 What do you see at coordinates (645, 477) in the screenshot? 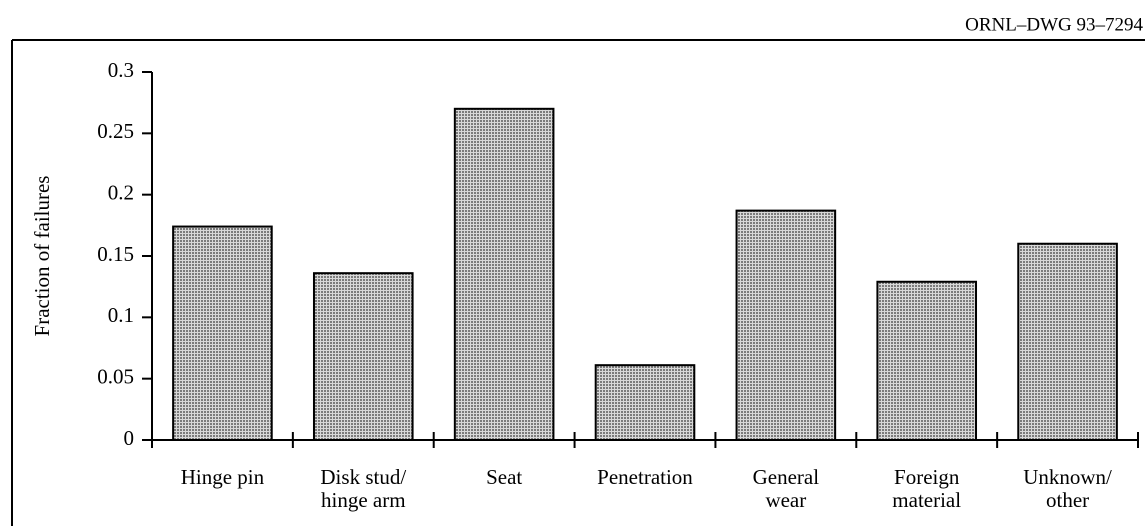
I see `x-tick-label: Penetration` at bounding box center [645, 477].